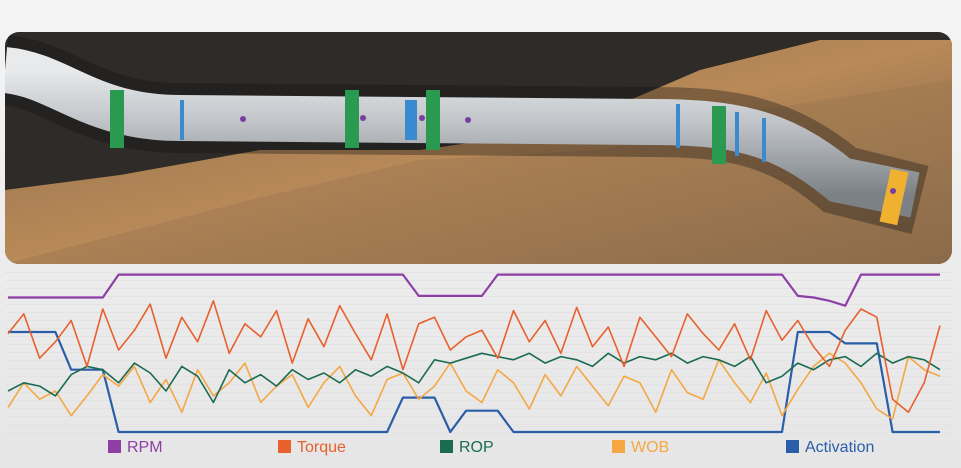 The image size is (961, 468). Describe the element at coordinates (476, 447) in the screenshot. I see `legend-label: ROP` at that location.